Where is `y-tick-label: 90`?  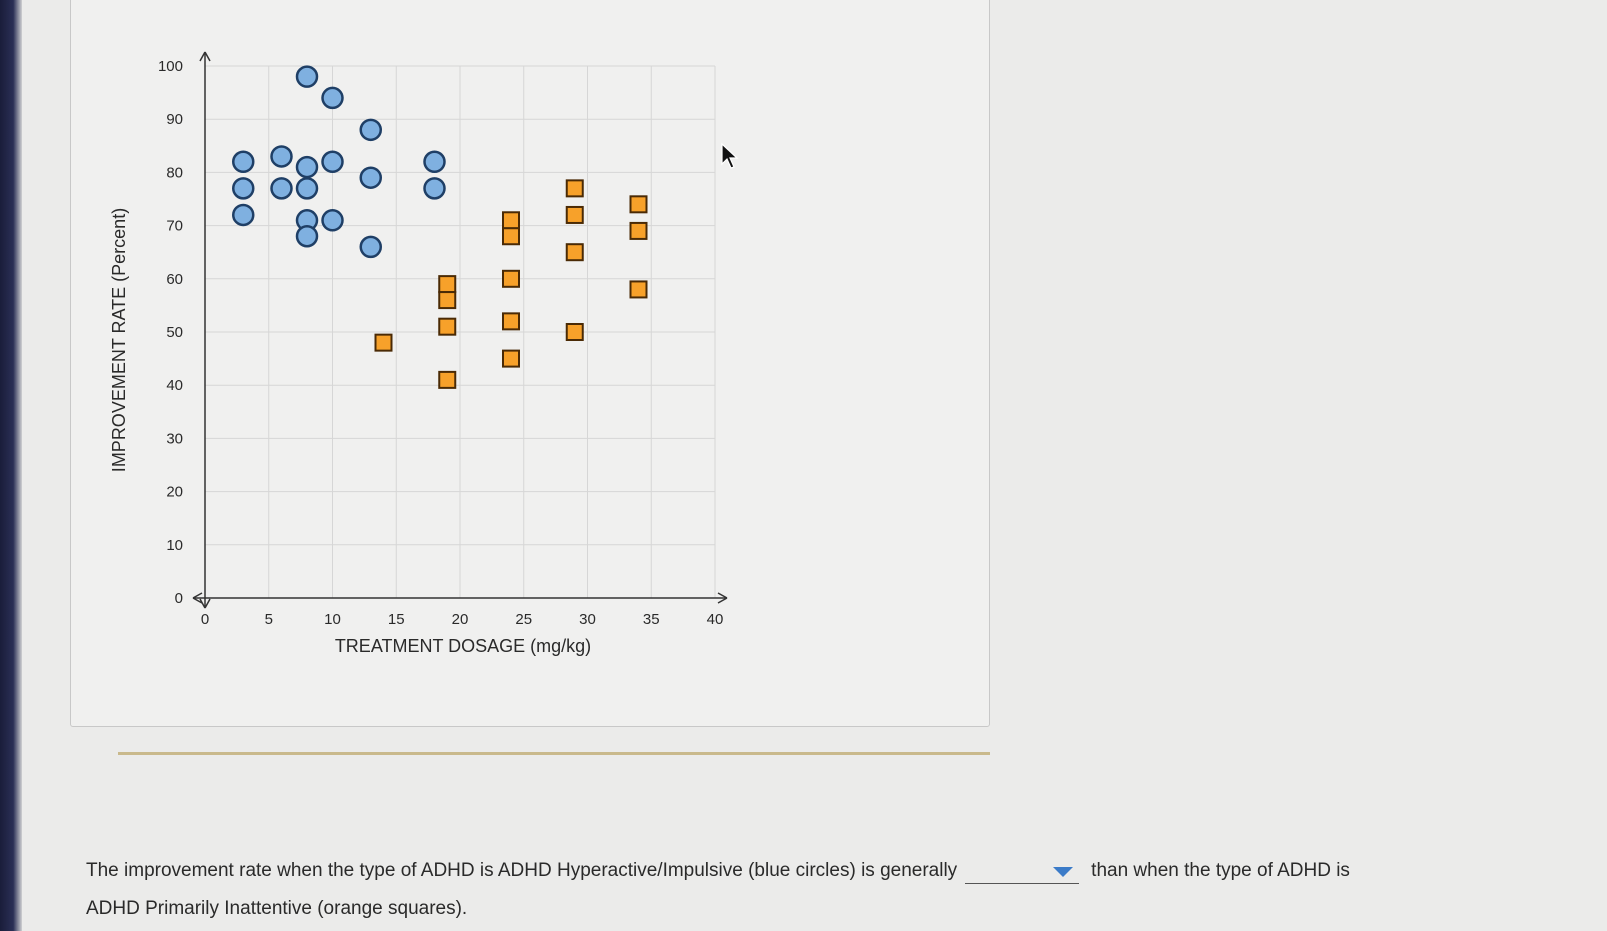
y-tick-label: 90 is located at coordinates (174, 119).